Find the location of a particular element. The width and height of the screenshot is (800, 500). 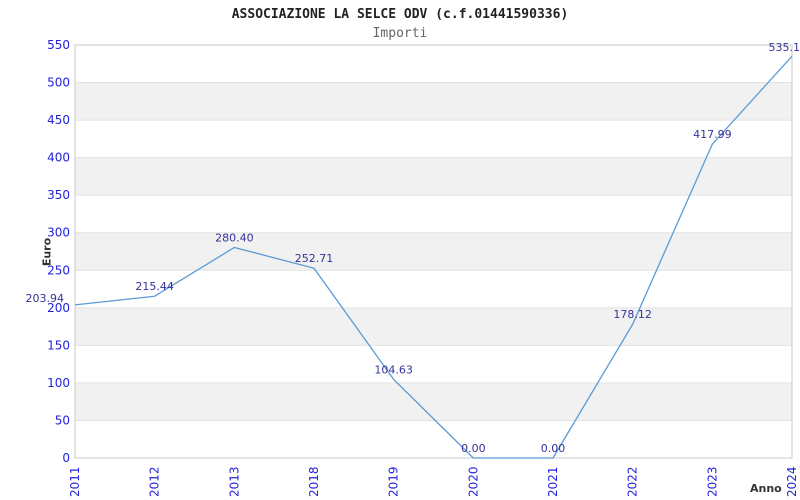

y-tick-label: 150 is located at coordinates (58, 345).